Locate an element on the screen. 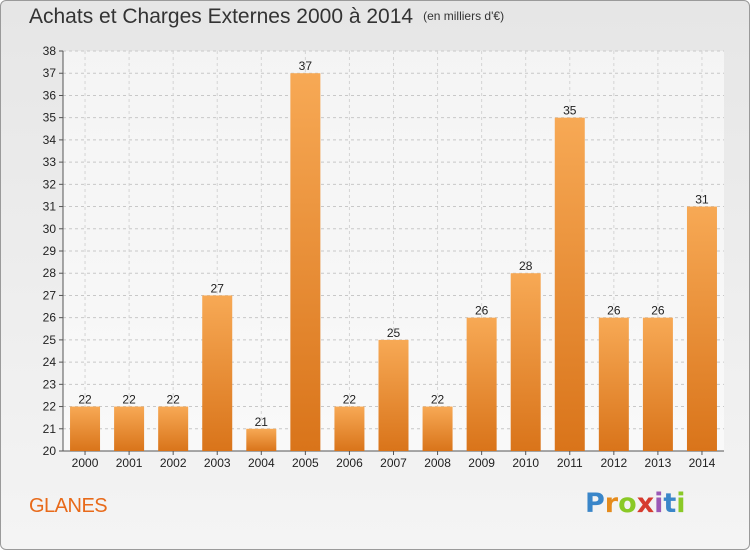 Image resolution: width=750 pixels, height=550 pixels. y-tick-label: 24 is located at coordinates (50, 362).